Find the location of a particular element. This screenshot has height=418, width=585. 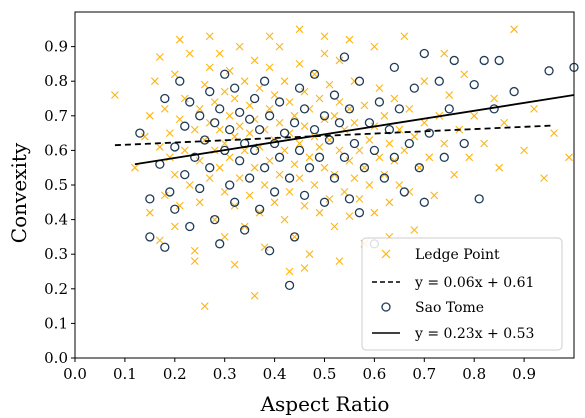

legend-marker-sao-tome is located at coordinates (386, 307).